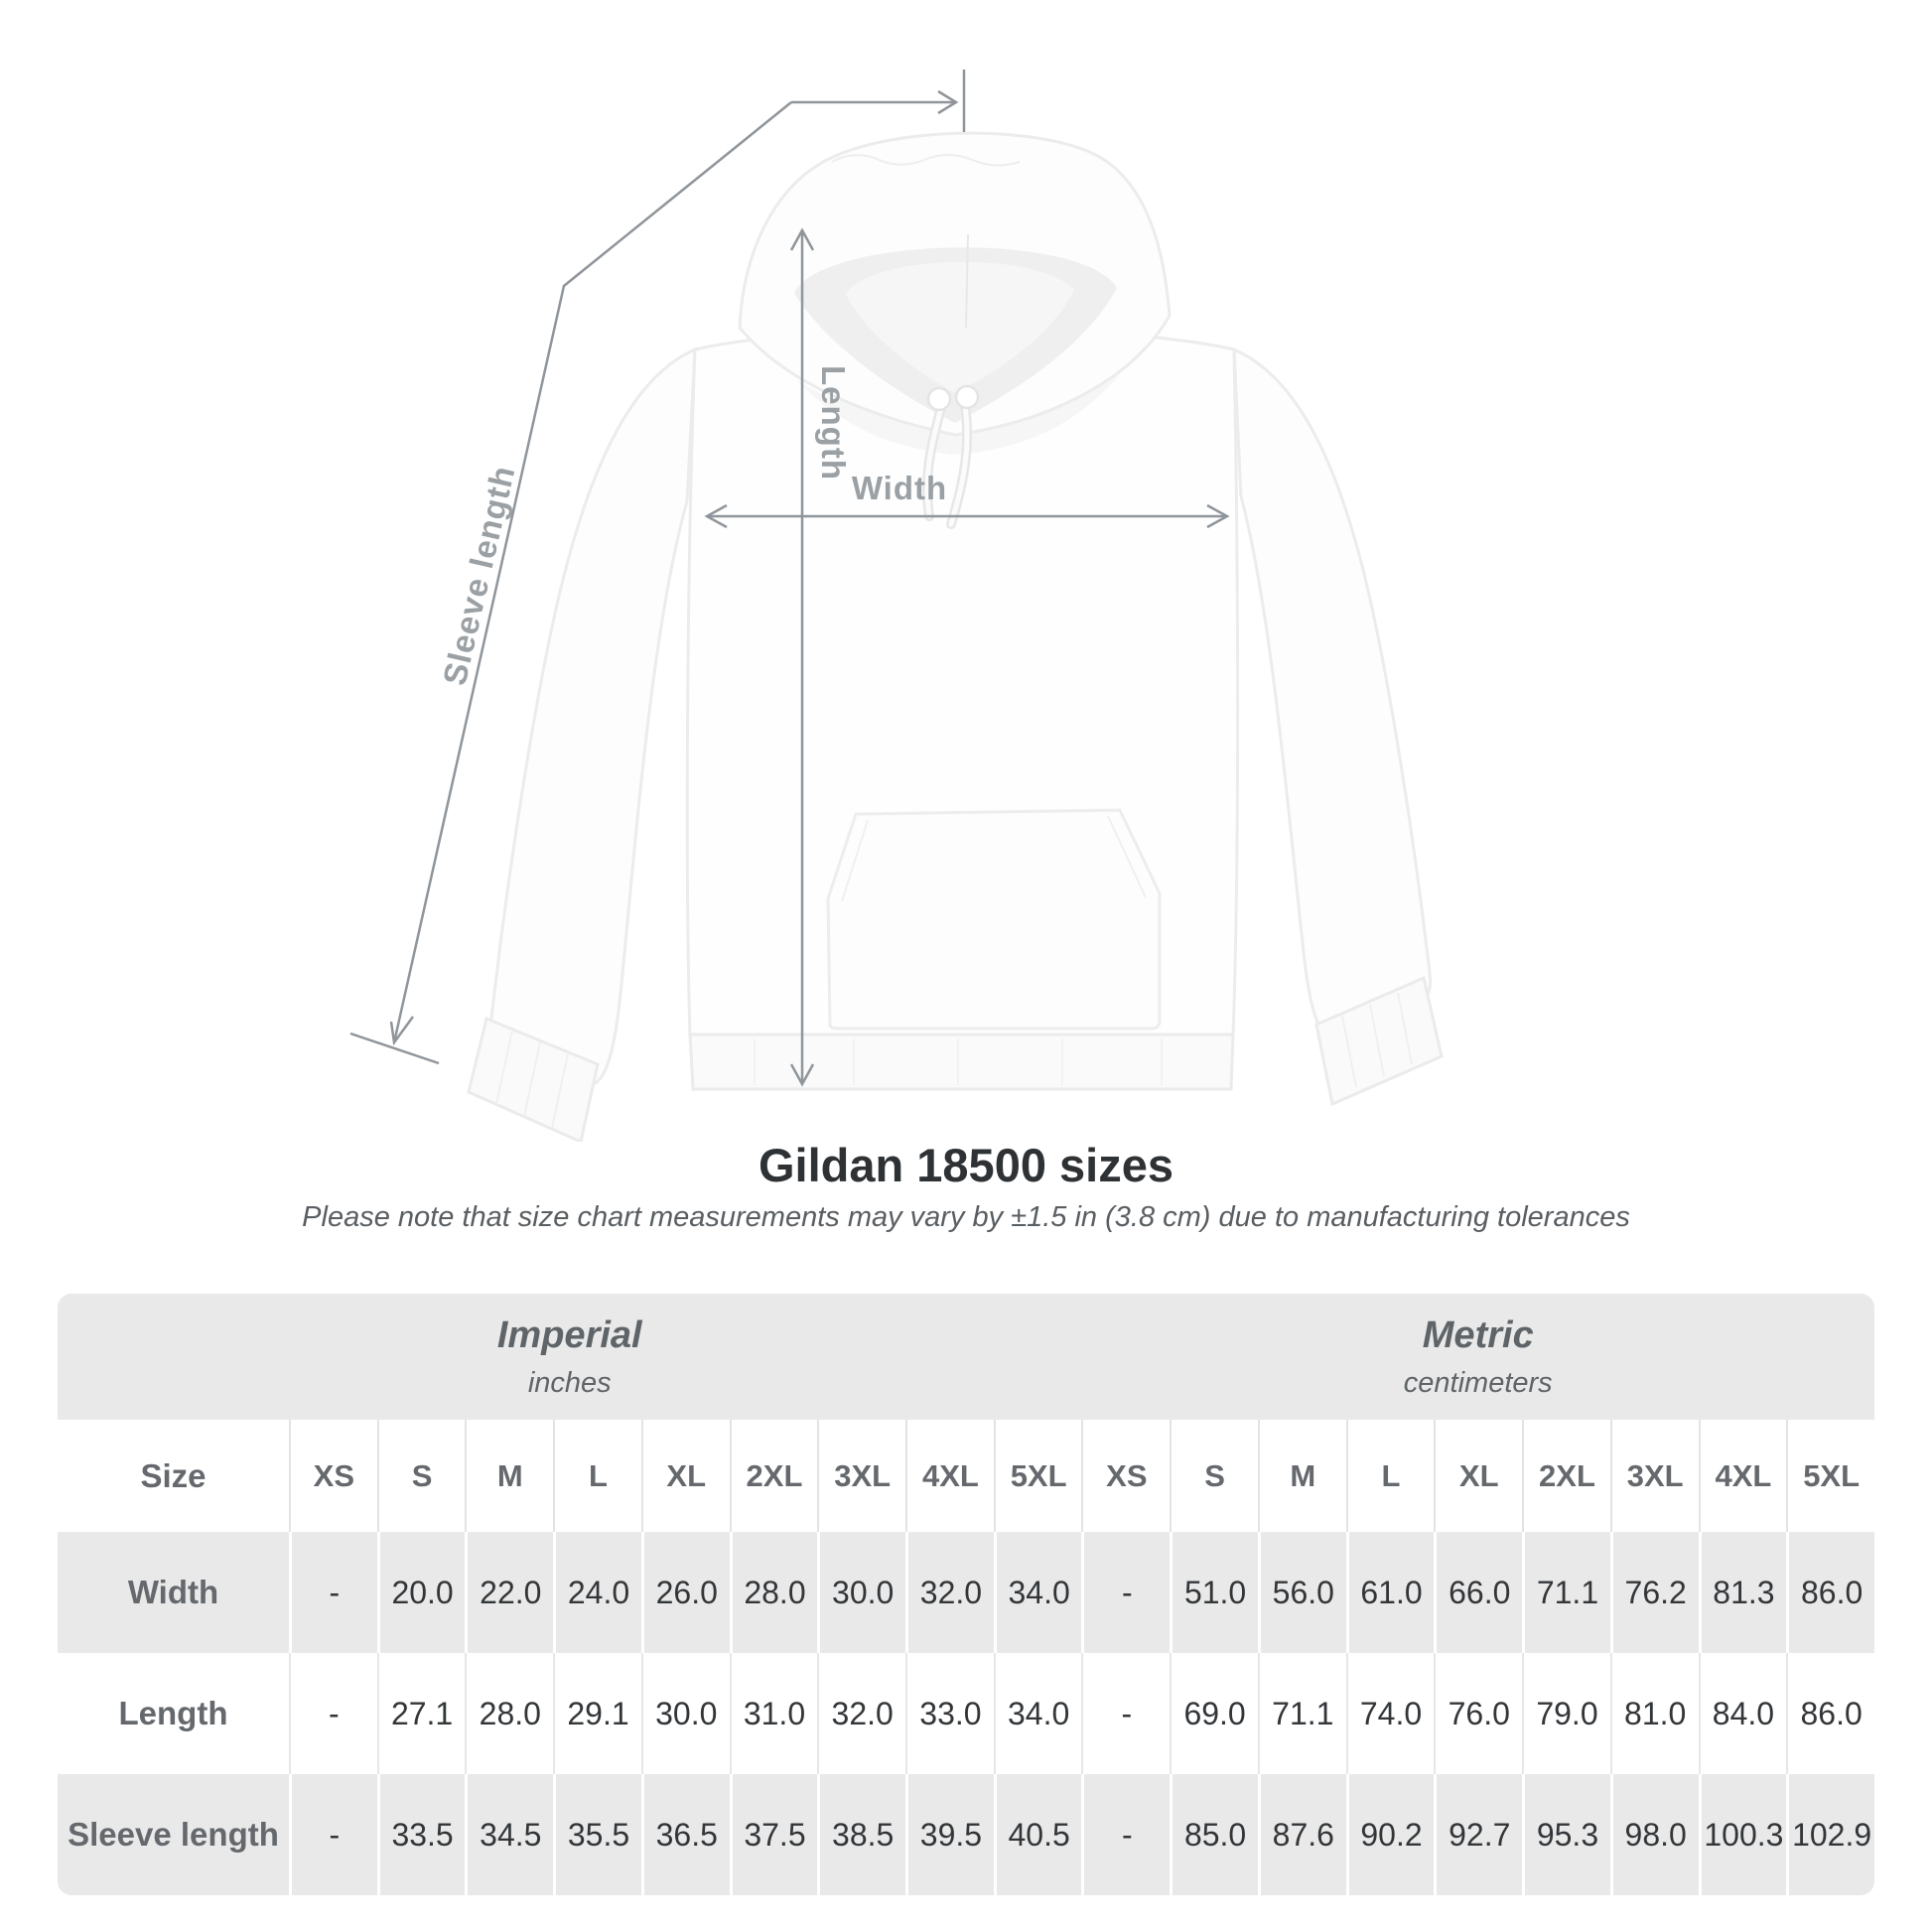  Describe the element at coordinates (1743, 1714) in the screenshot. I see `size-value-cell-metric: 84.0` at that location.